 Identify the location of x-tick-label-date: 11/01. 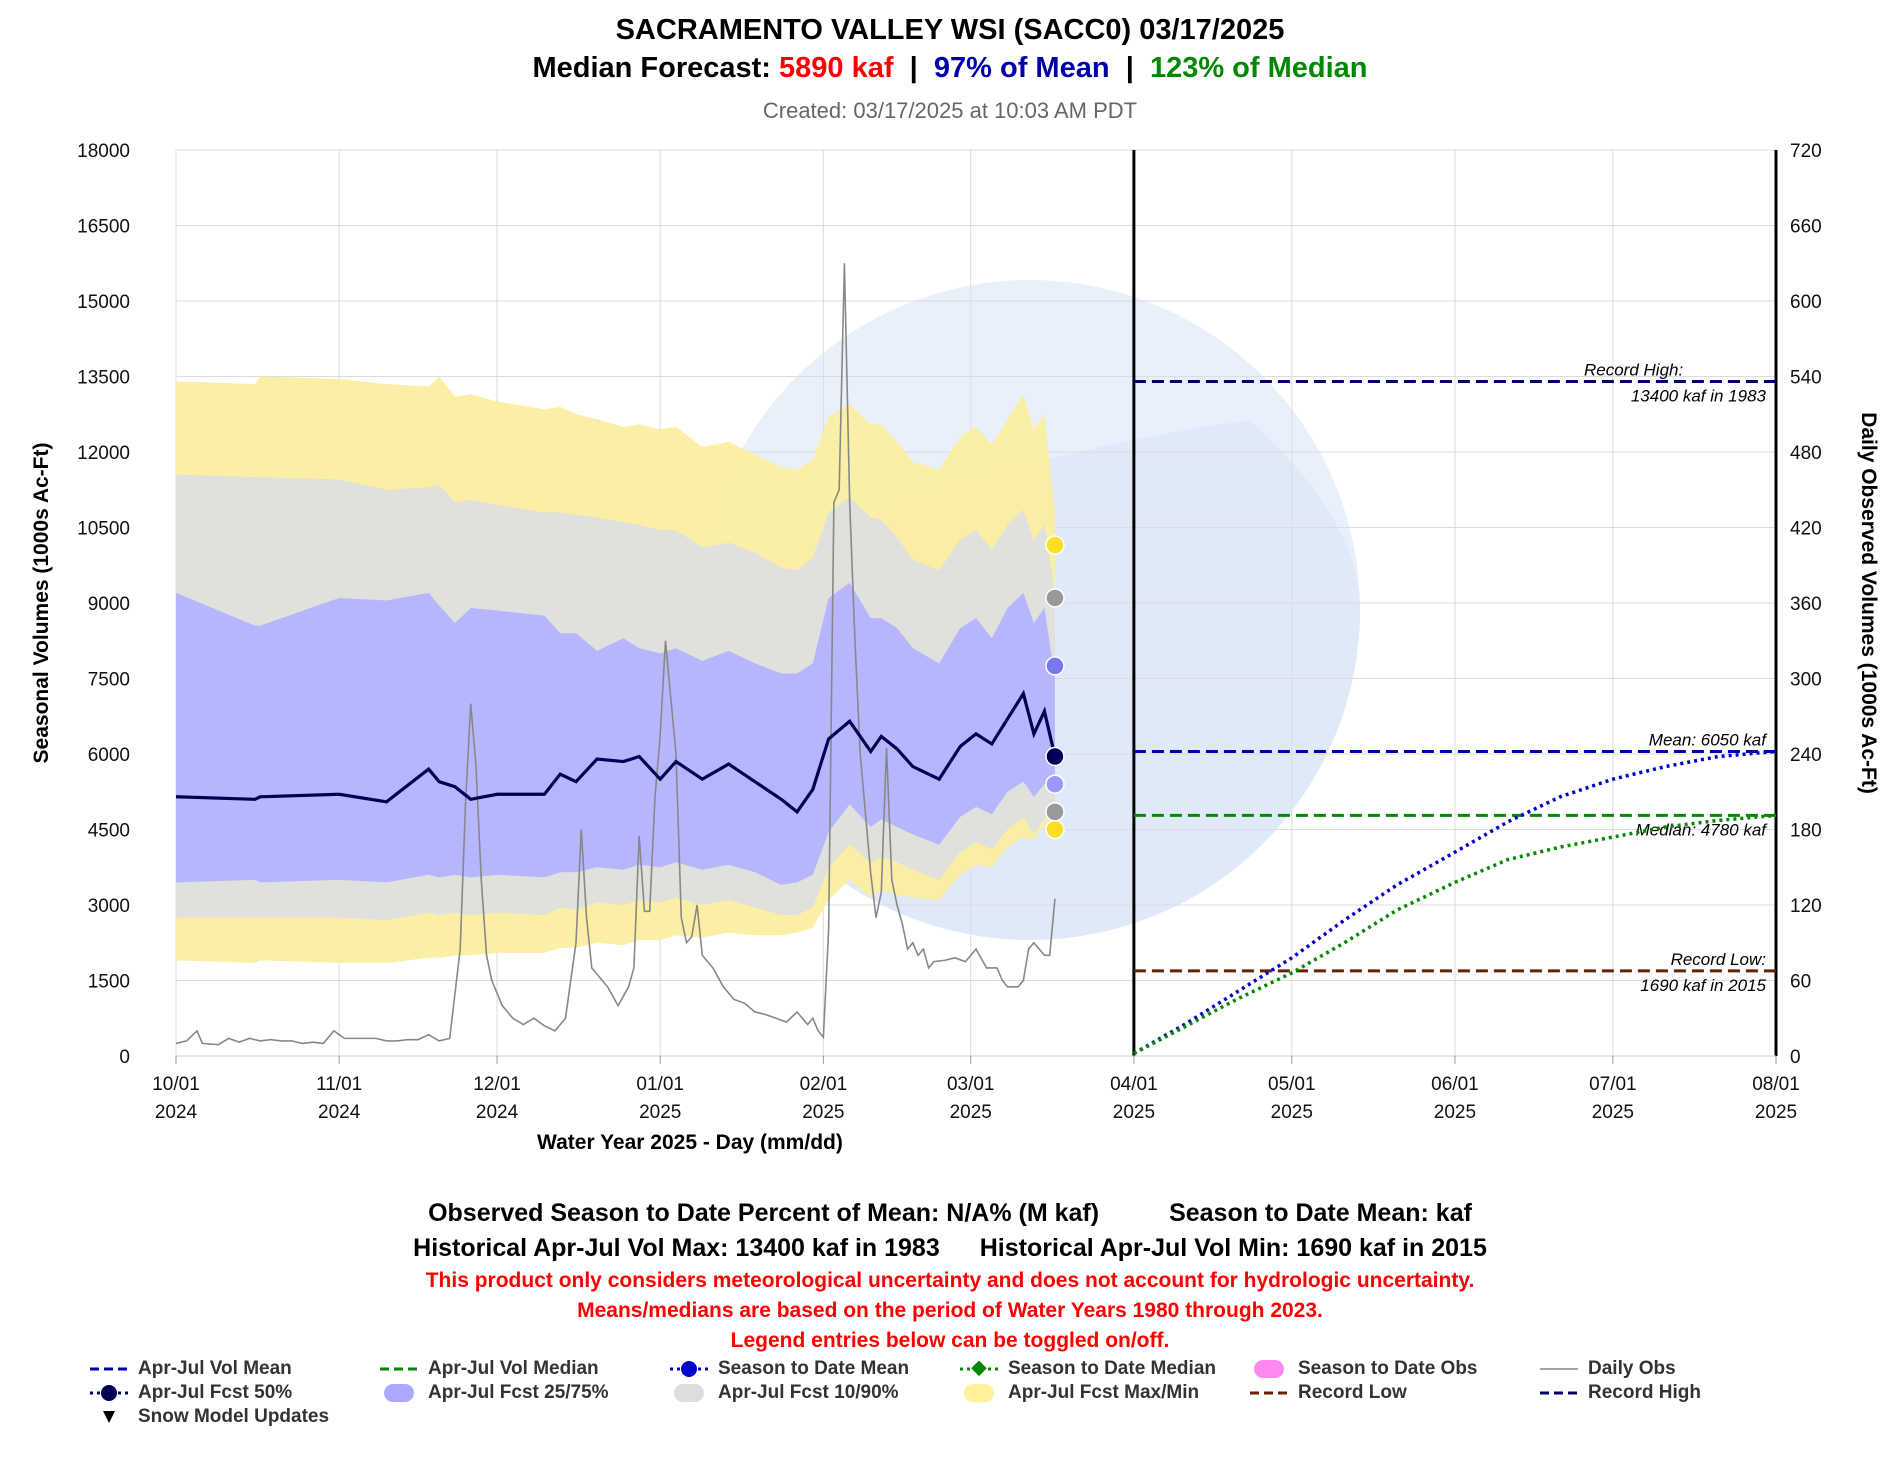
(339, 1084).